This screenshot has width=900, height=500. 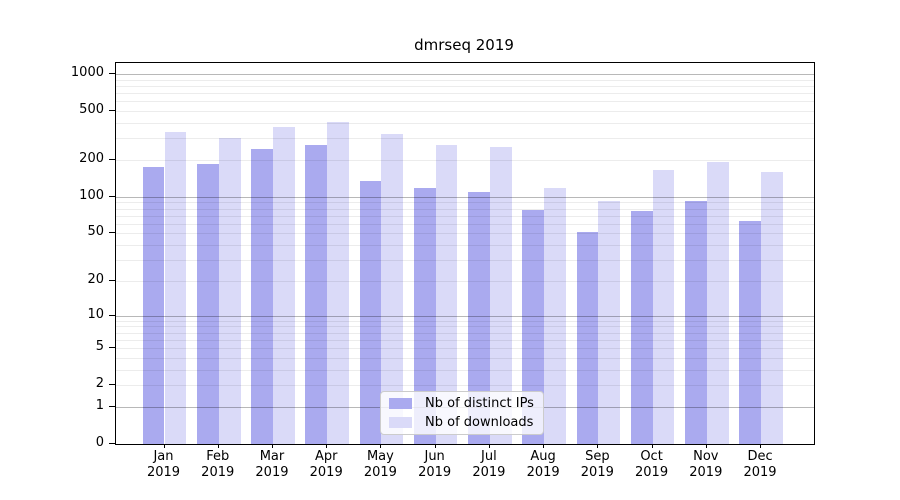 I want to click on x-tick-month: Mar, so click(x=272, y=456).